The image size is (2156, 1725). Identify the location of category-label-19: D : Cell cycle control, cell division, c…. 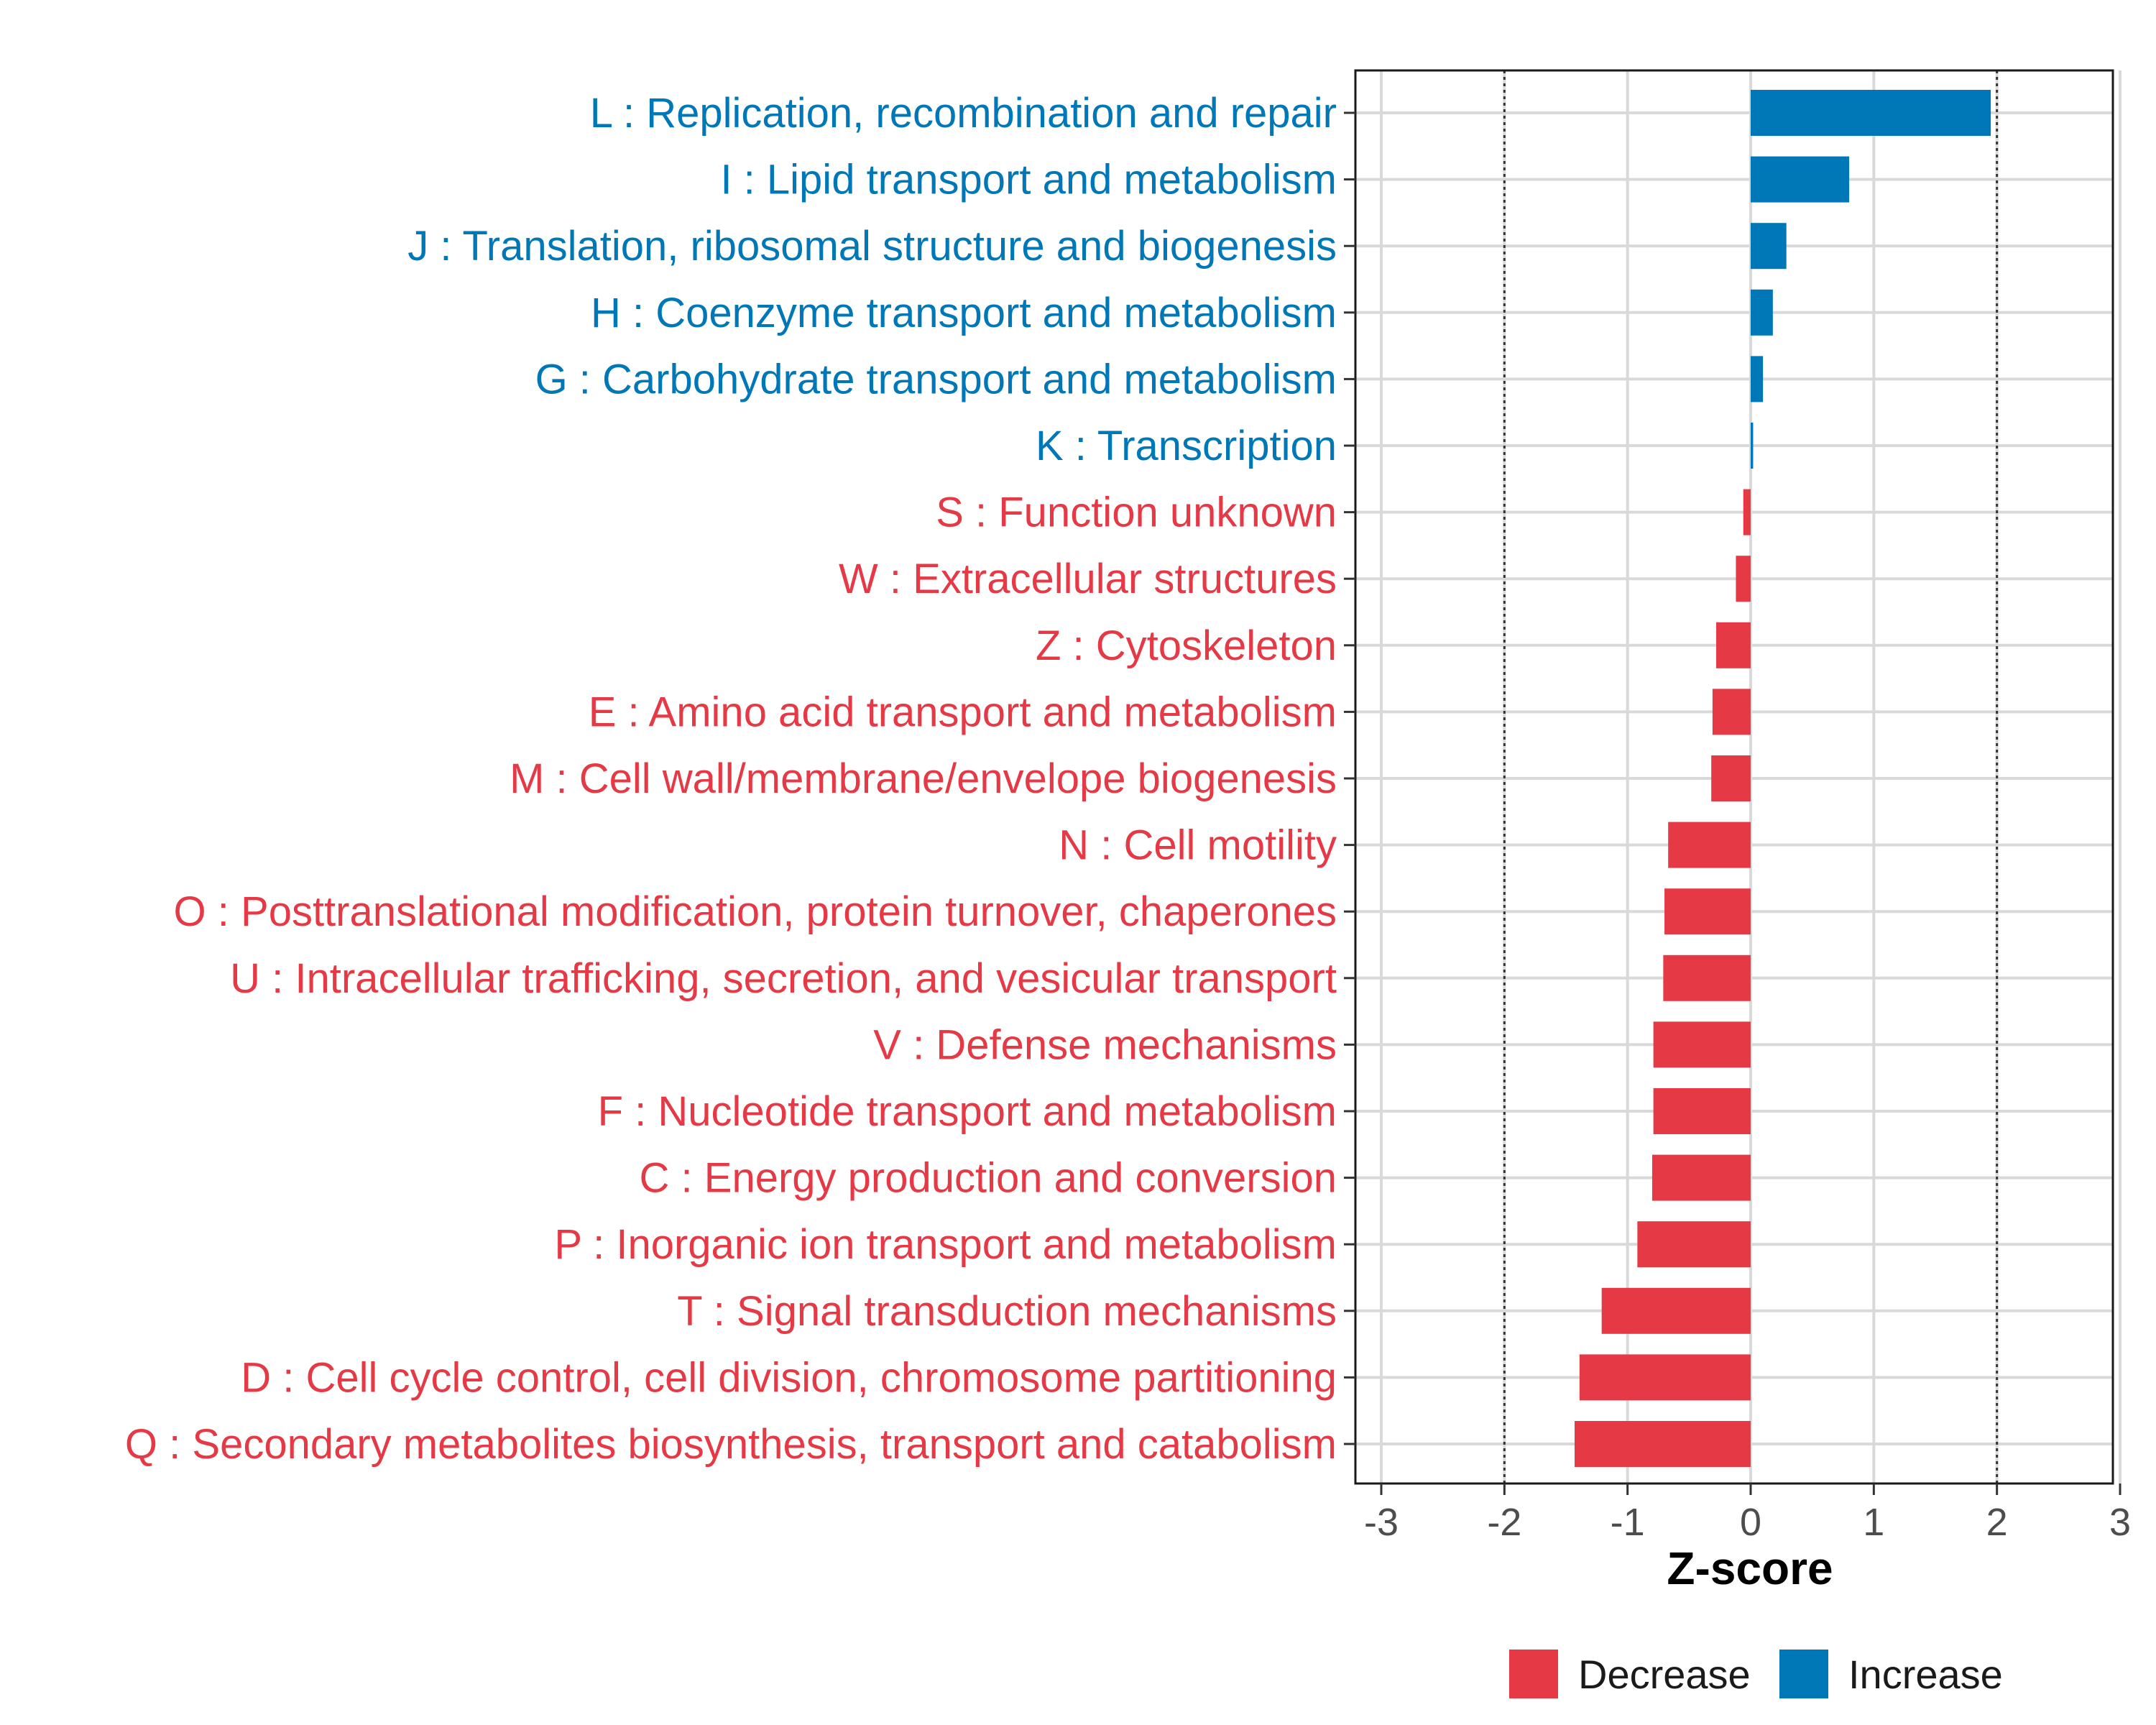
(789, 1377).